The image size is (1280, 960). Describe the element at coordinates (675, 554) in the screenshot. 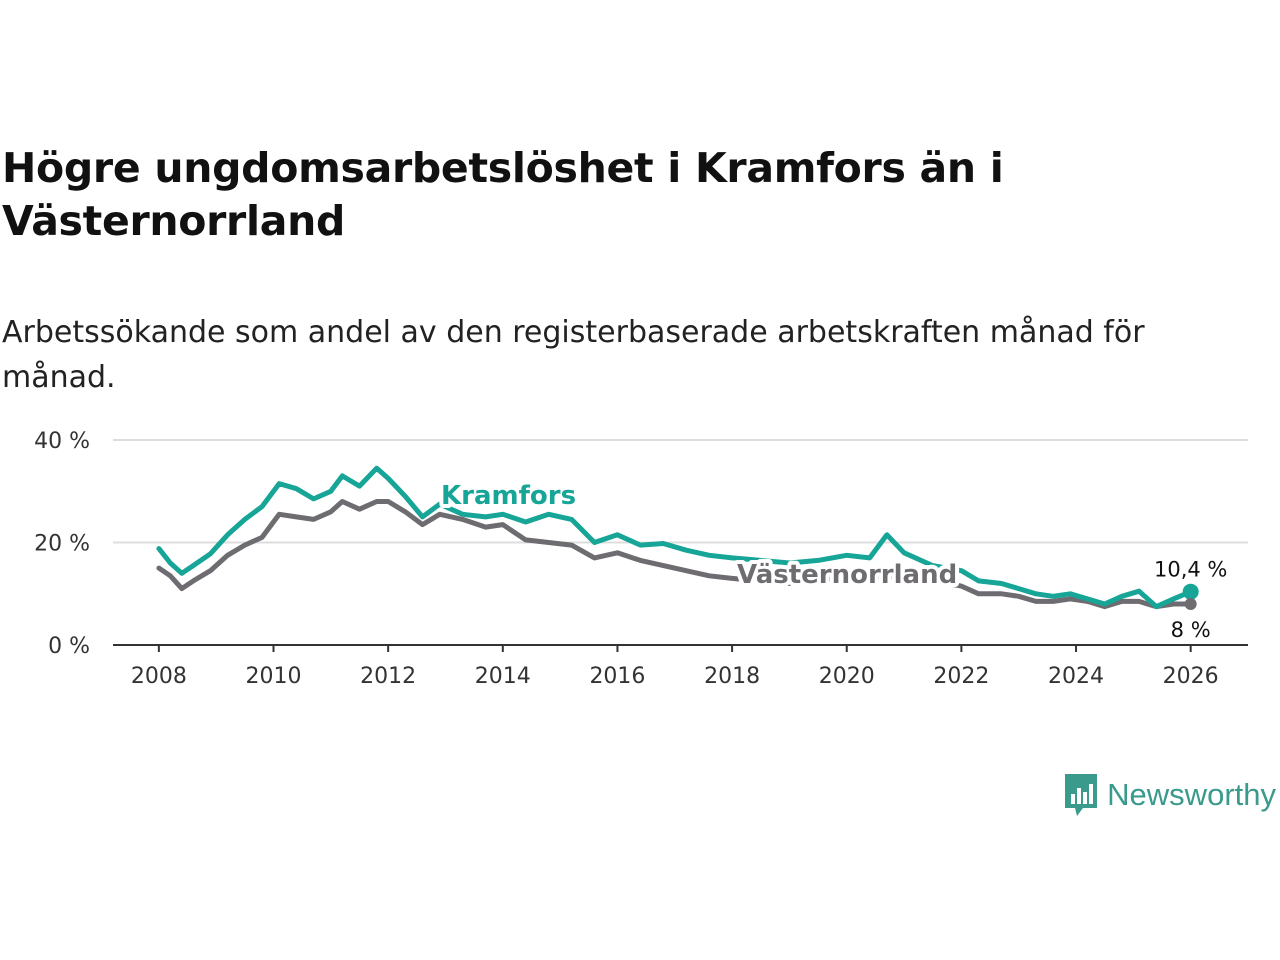

I see `series-line-västernorrland` at that location.